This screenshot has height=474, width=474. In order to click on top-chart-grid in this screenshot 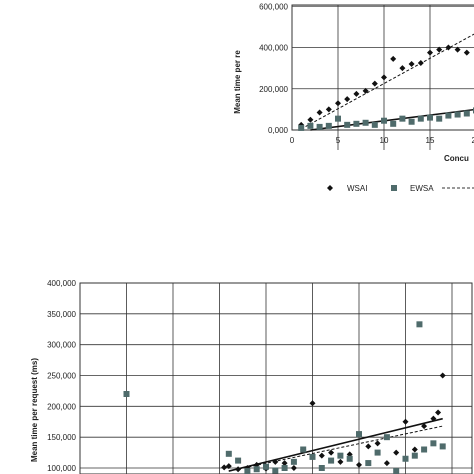, I will do `click(383, 77)`.